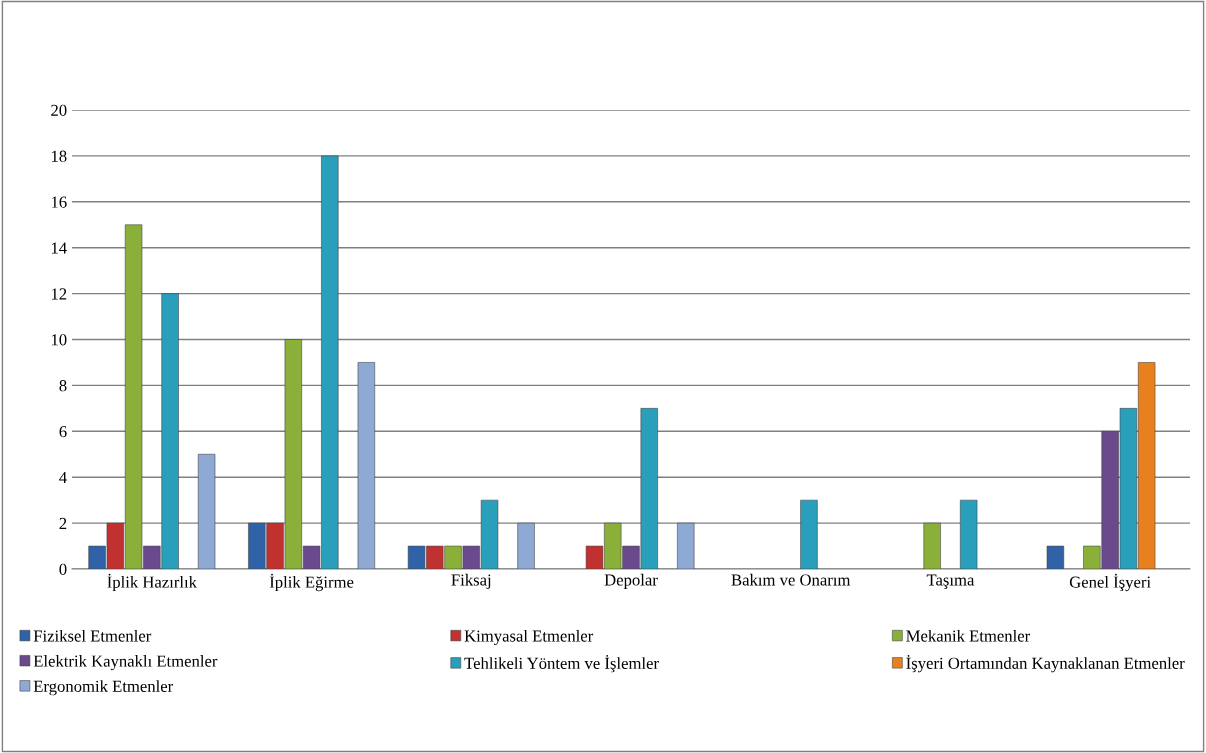 This screenshot has height=753, width=1206. Describe the element at coordinates (59, 110) in the screenshot. I see `y-tick-label: 20` at that location.